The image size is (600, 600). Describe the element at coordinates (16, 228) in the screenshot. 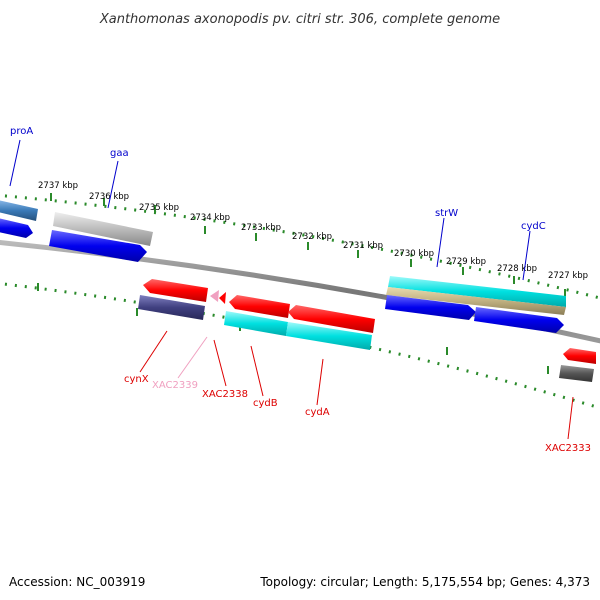

I see `feature-proA` at that location.